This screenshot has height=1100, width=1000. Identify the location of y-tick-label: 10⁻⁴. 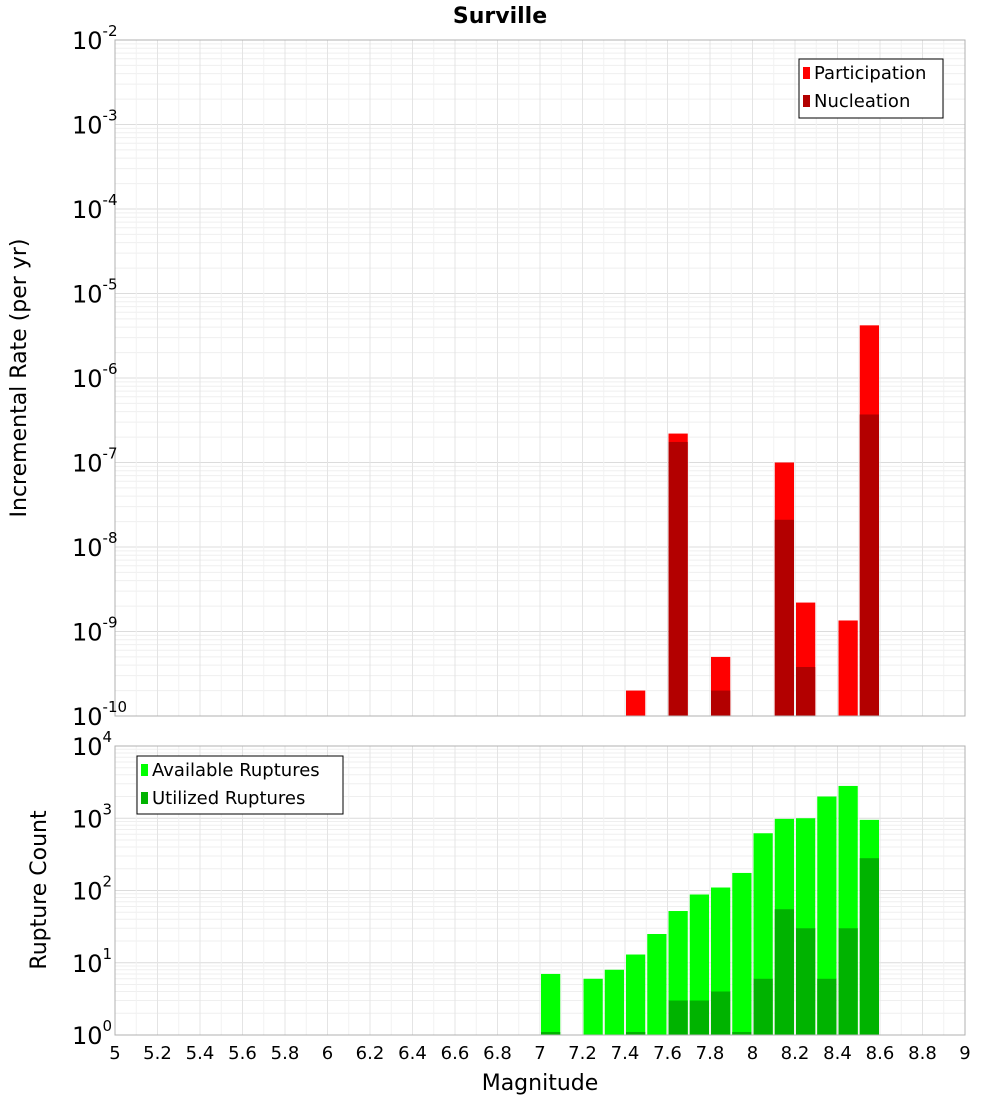
(95, 207).